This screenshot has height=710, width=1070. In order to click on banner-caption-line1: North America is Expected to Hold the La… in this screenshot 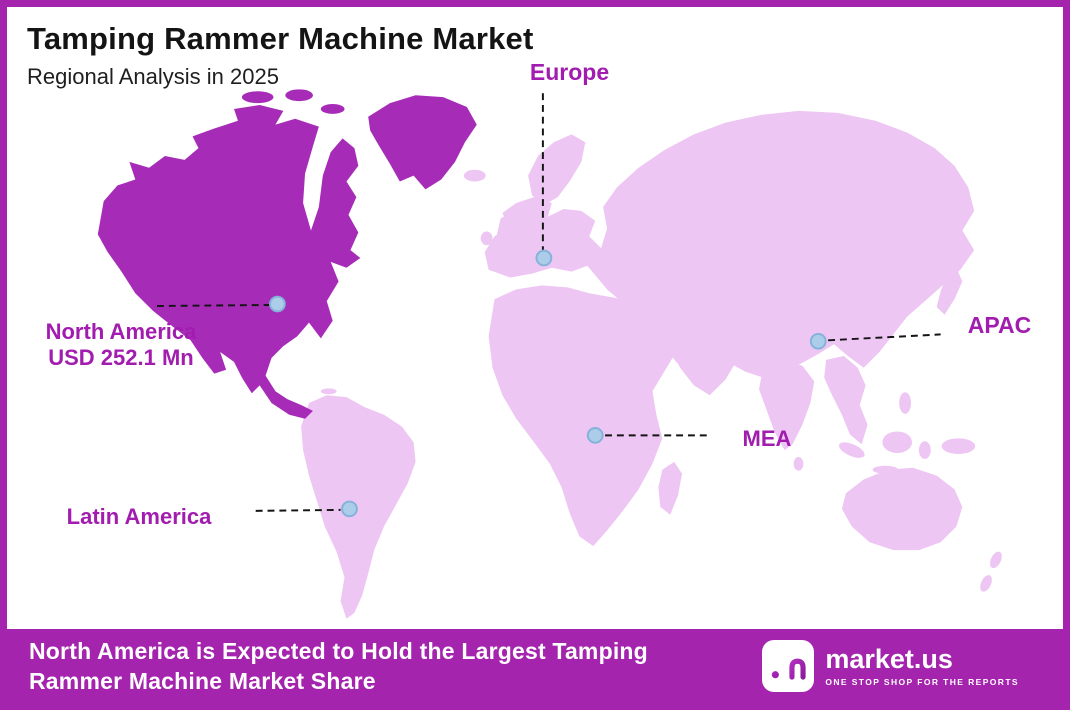, I will do `click(338, 650)`.